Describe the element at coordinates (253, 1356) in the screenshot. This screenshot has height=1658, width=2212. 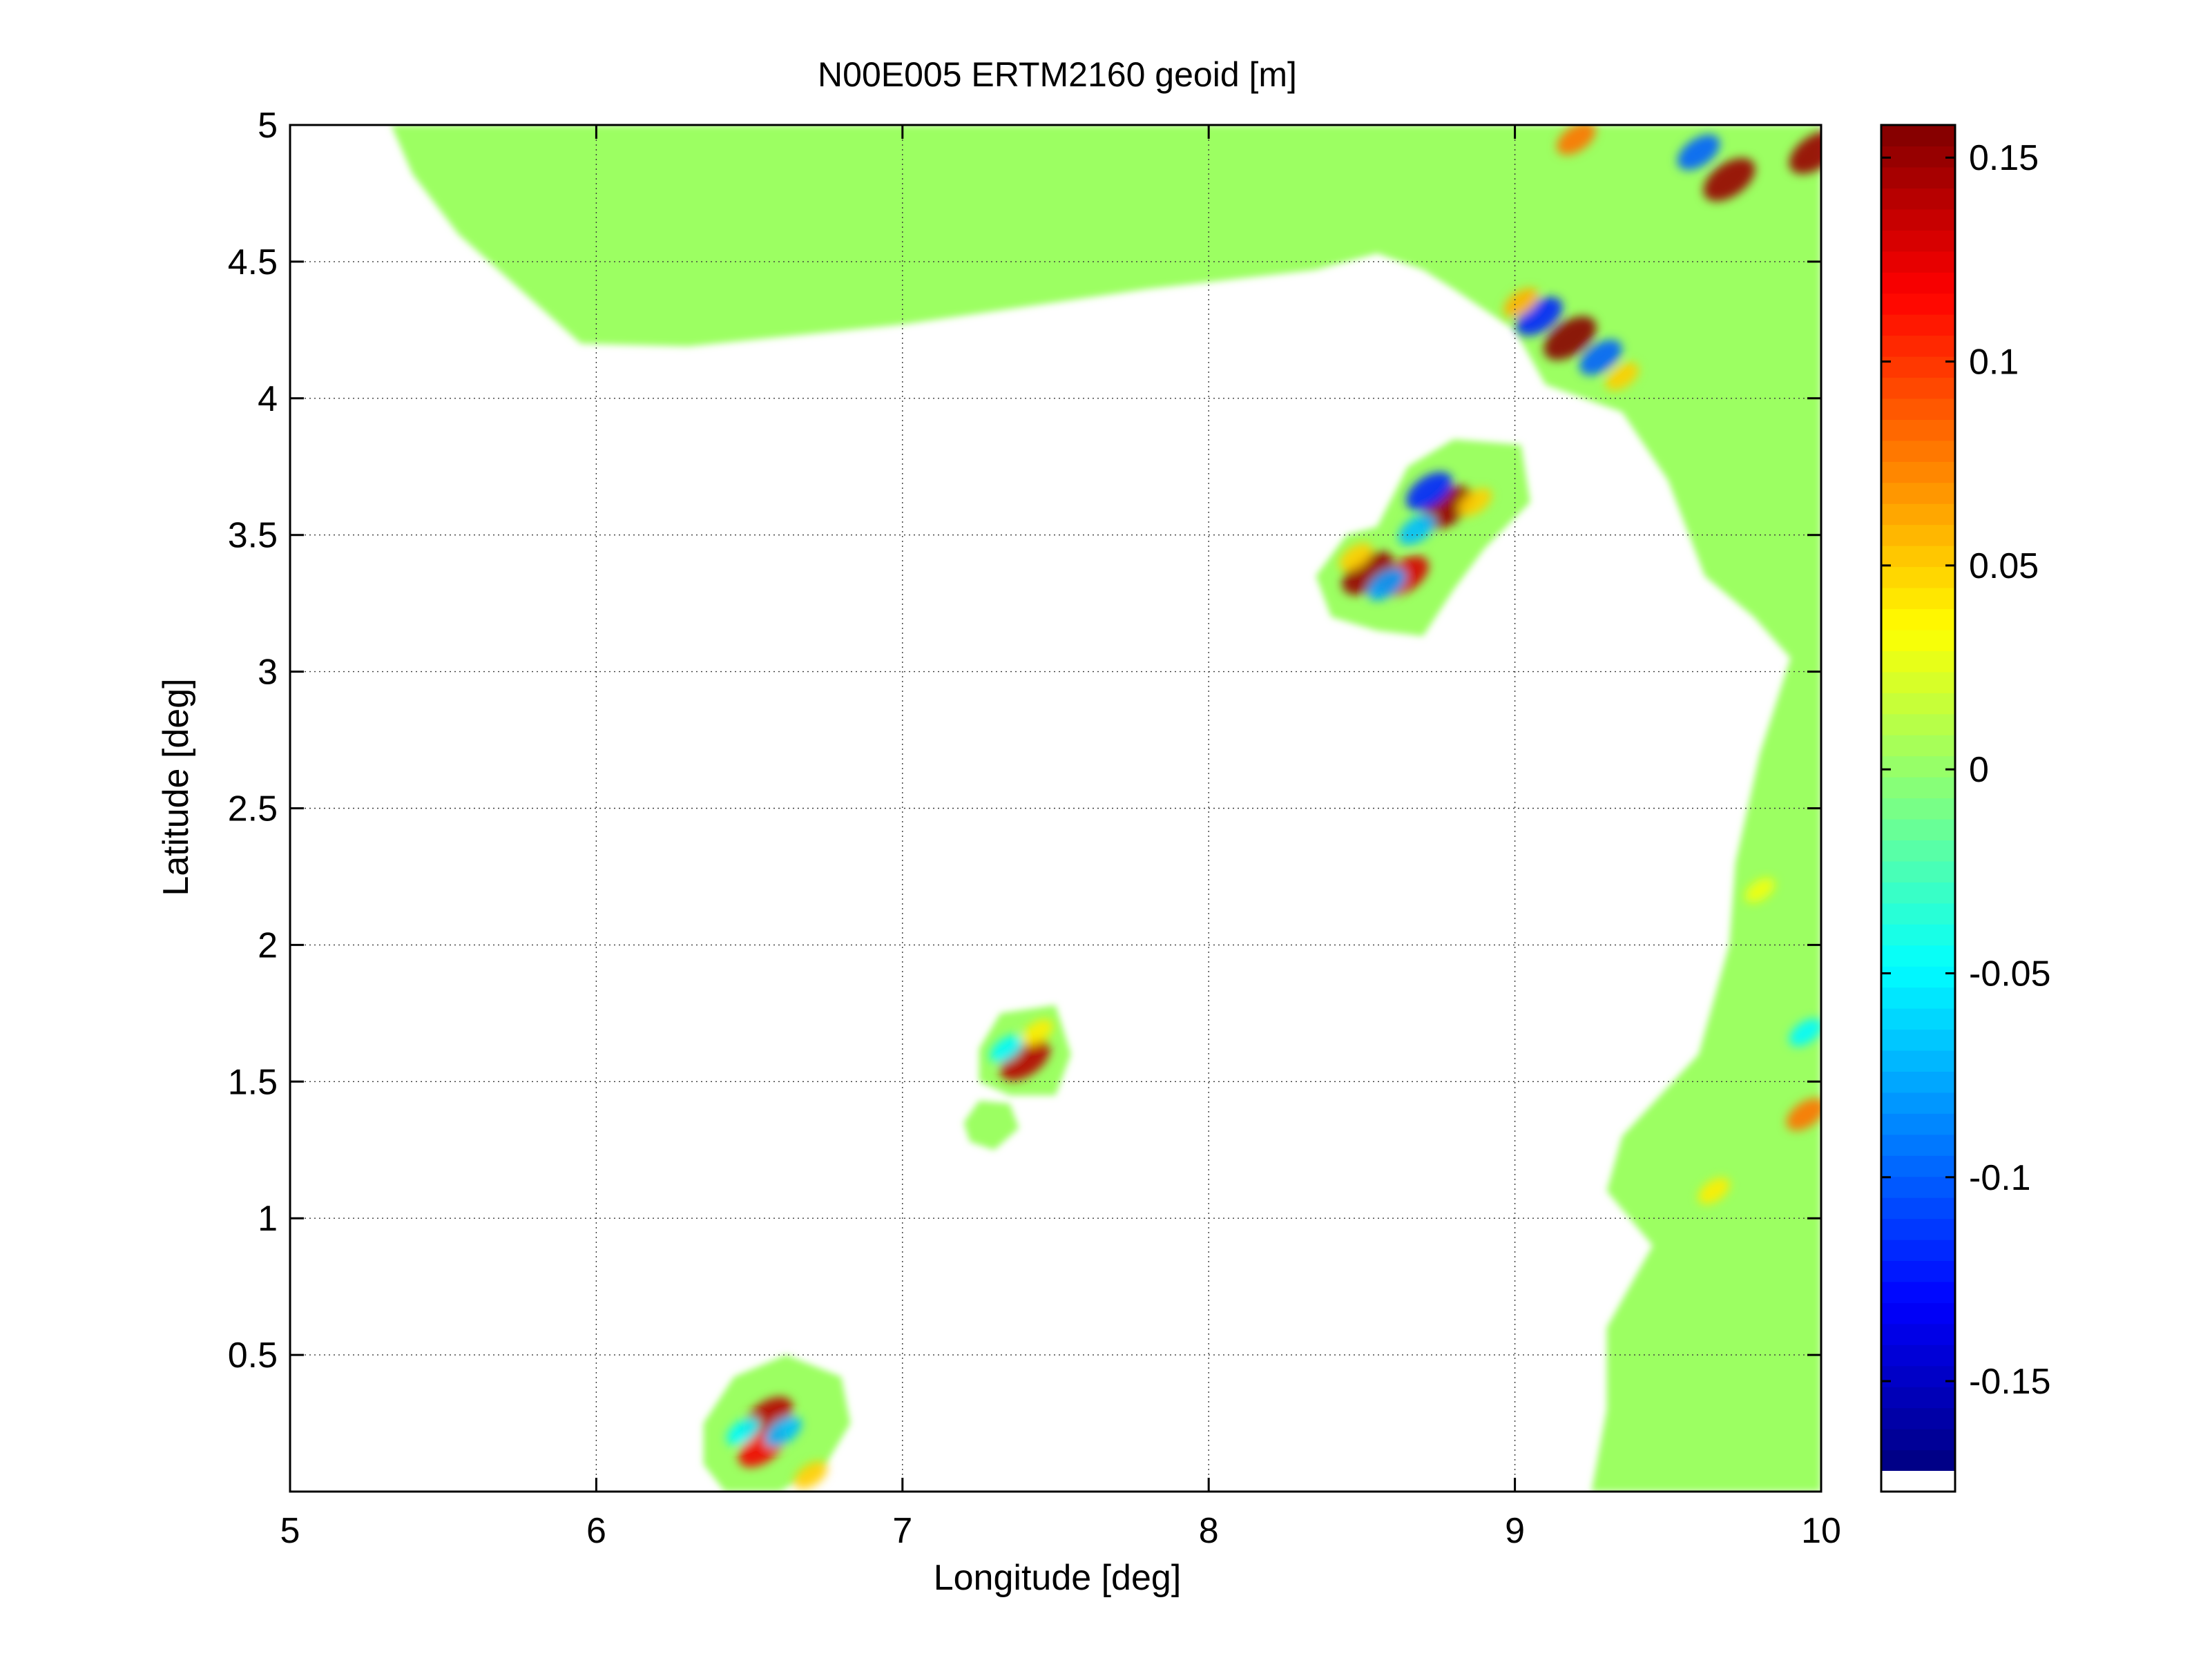
I see `y-tick-label-1: 0.5` at that location.